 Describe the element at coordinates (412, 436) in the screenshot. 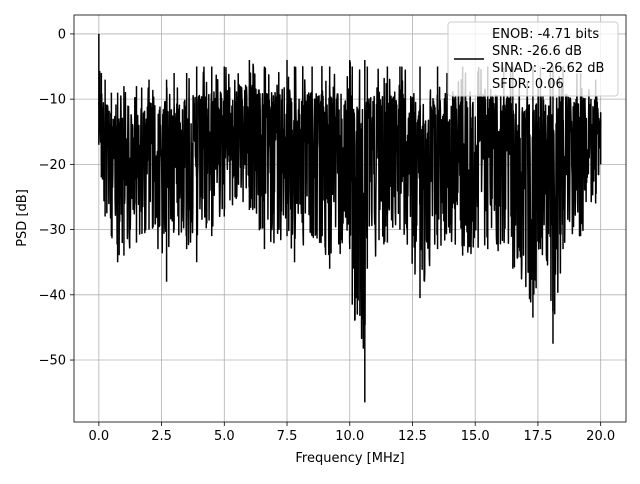

I see `x-tick-label: 12.5` at that location.